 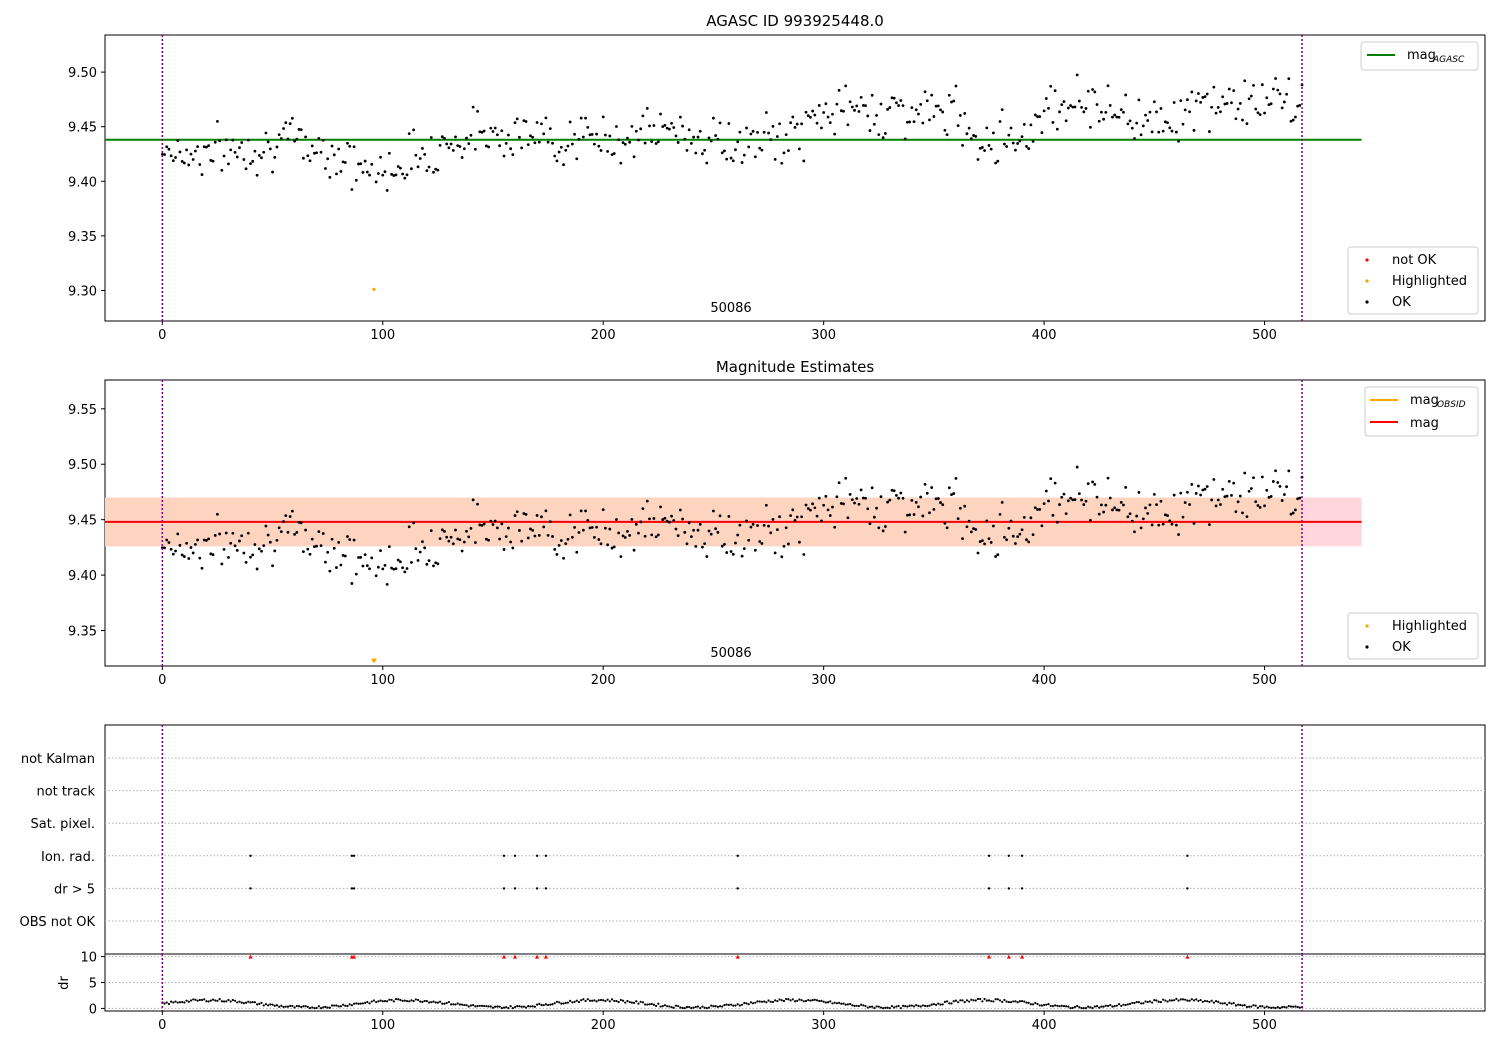 What do you see at coordinates (82, 632) in the screenshot?
I see `y-tick-label: 9.35` at bounding box center [82, 632].